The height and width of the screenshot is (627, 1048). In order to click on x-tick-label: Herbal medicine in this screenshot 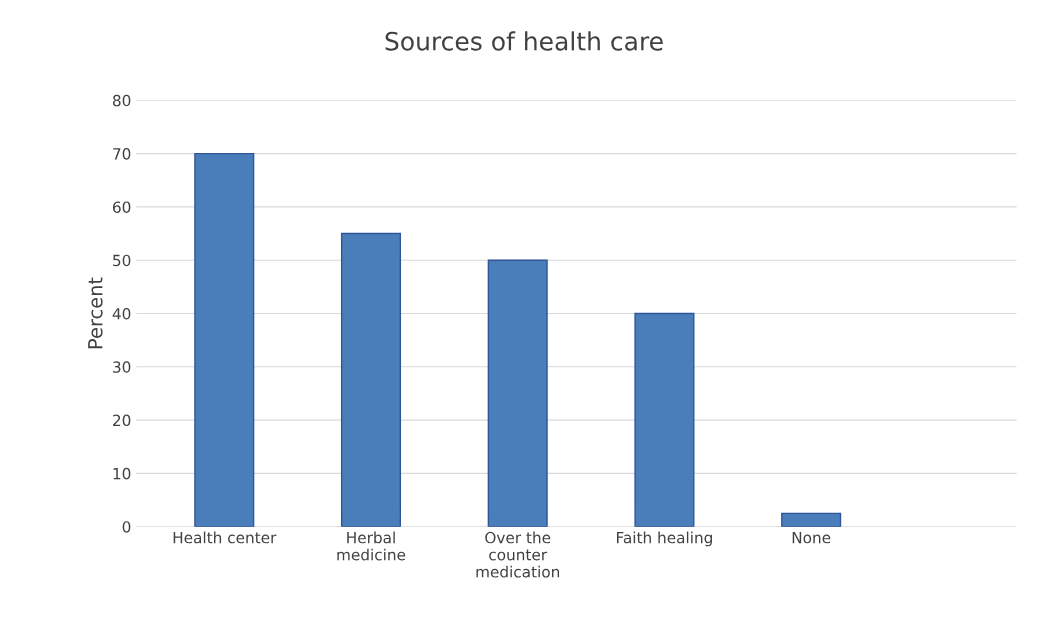, I will do `click(371, 546)`.